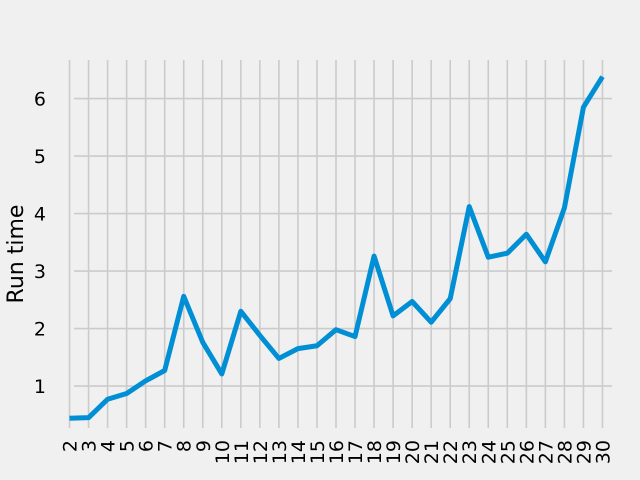 This screenshot has width=640, height=480. Describe the element at coordinates (90, 446) in the screenshot. I see `x-tick-label: 3` at that location.